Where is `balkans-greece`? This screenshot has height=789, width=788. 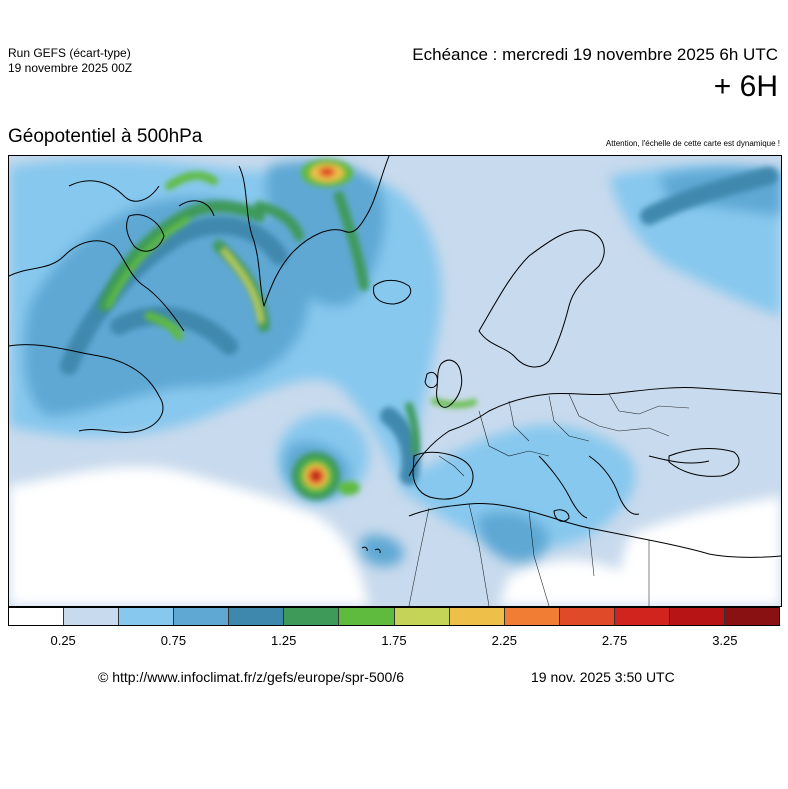
balkans-greece is located at coordinates (649, 485).